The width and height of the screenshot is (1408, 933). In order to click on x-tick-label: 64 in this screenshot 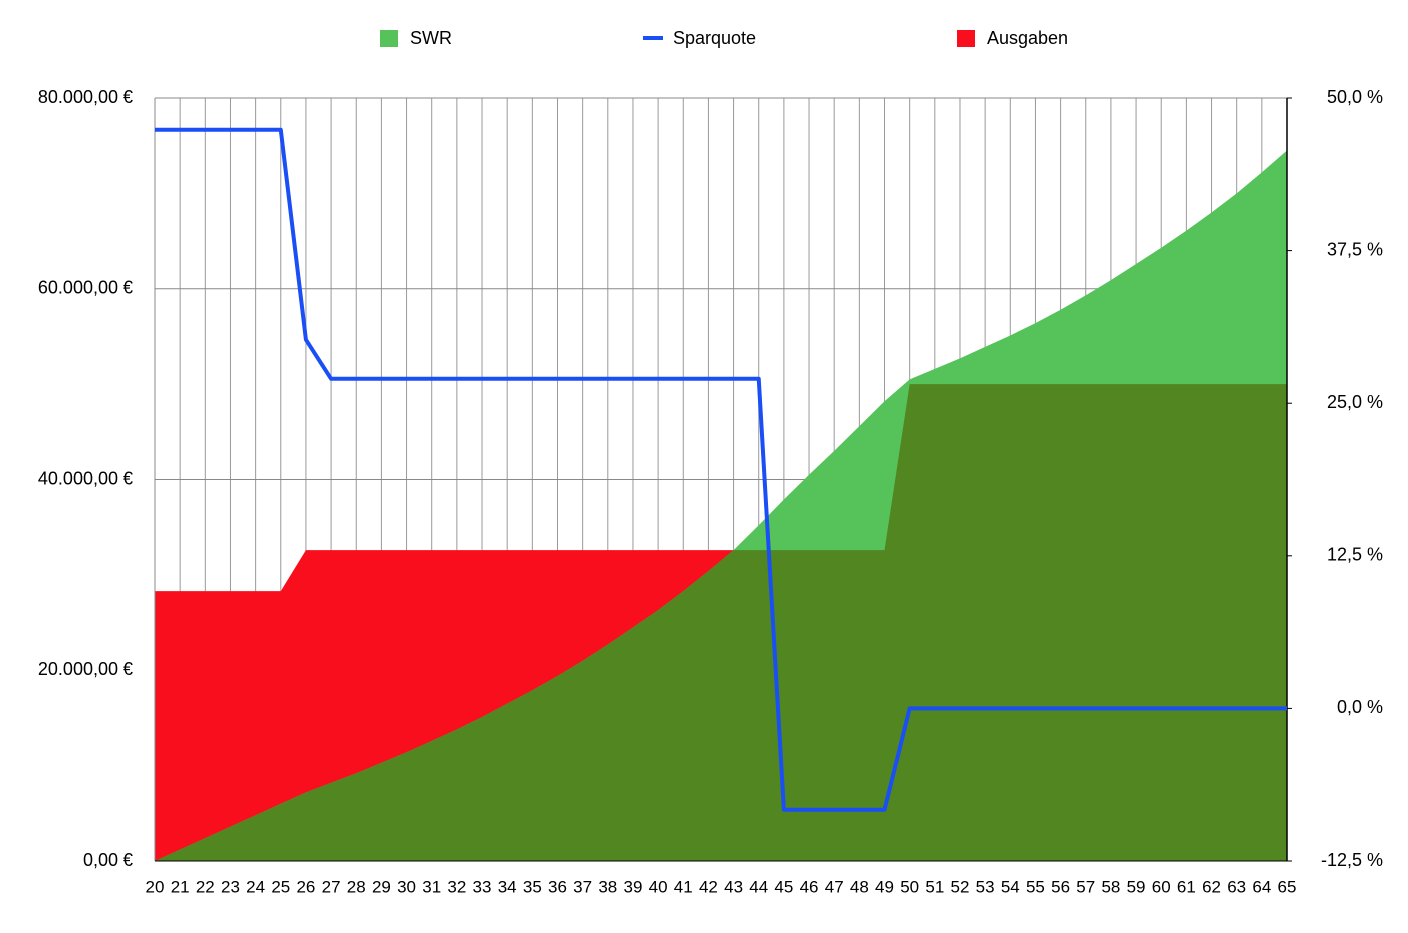, I will do `click(1261, 886)`.